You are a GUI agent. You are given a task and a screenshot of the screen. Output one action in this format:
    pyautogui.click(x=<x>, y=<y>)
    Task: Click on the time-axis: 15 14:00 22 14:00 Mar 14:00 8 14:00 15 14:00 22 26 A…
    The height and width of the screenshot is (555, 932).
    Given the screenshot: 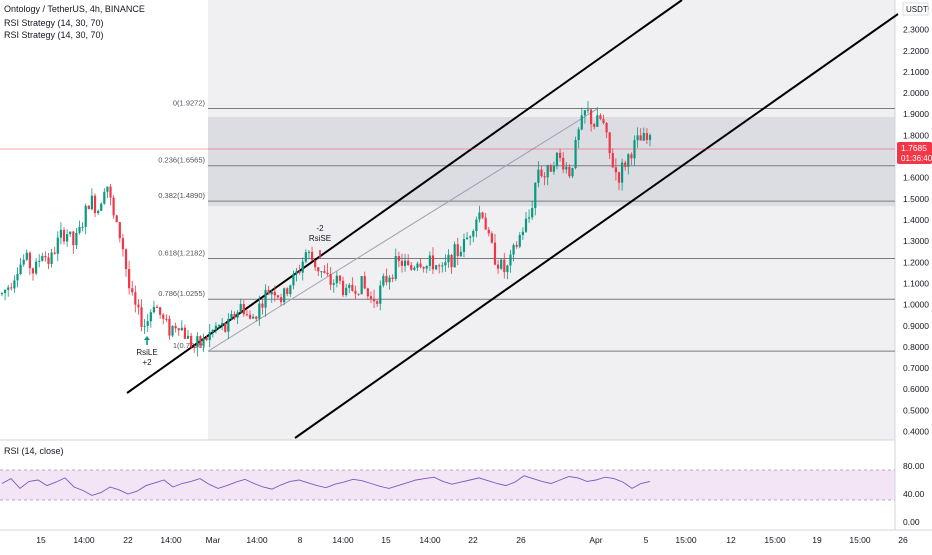 What is the action you would take?
    pyautogui.click(x=472, y=540)
    